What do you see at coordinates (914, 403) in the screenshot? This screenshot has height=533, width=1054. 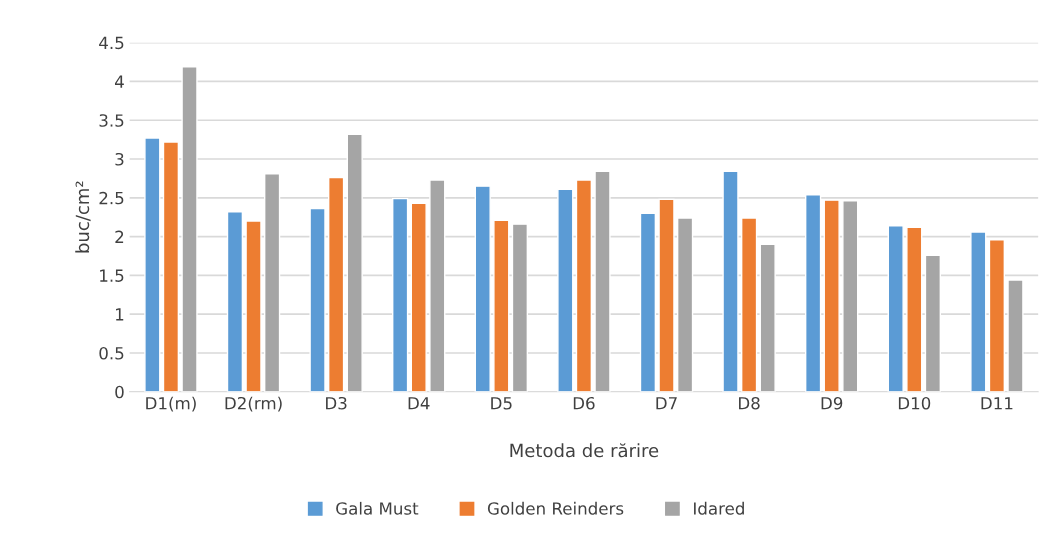 I see `x-tick-label: D10` at bounding box center [914, 403].